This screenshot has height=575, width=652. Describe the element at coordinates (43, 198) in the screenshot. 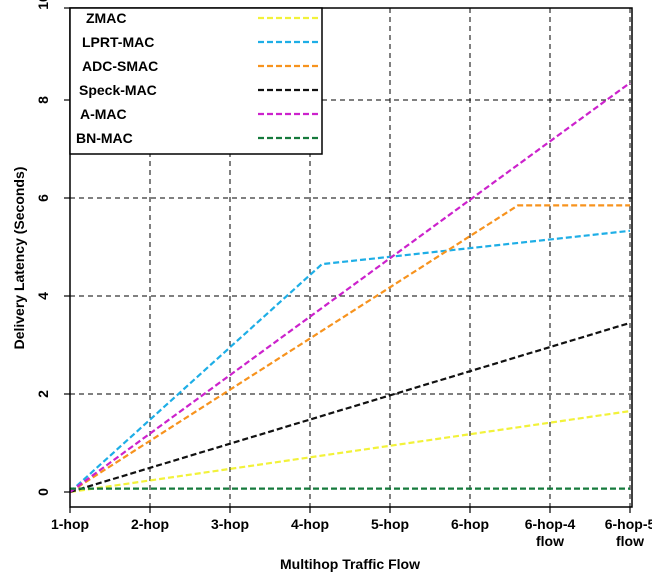

I see `y-tick-label: 6` at that location.